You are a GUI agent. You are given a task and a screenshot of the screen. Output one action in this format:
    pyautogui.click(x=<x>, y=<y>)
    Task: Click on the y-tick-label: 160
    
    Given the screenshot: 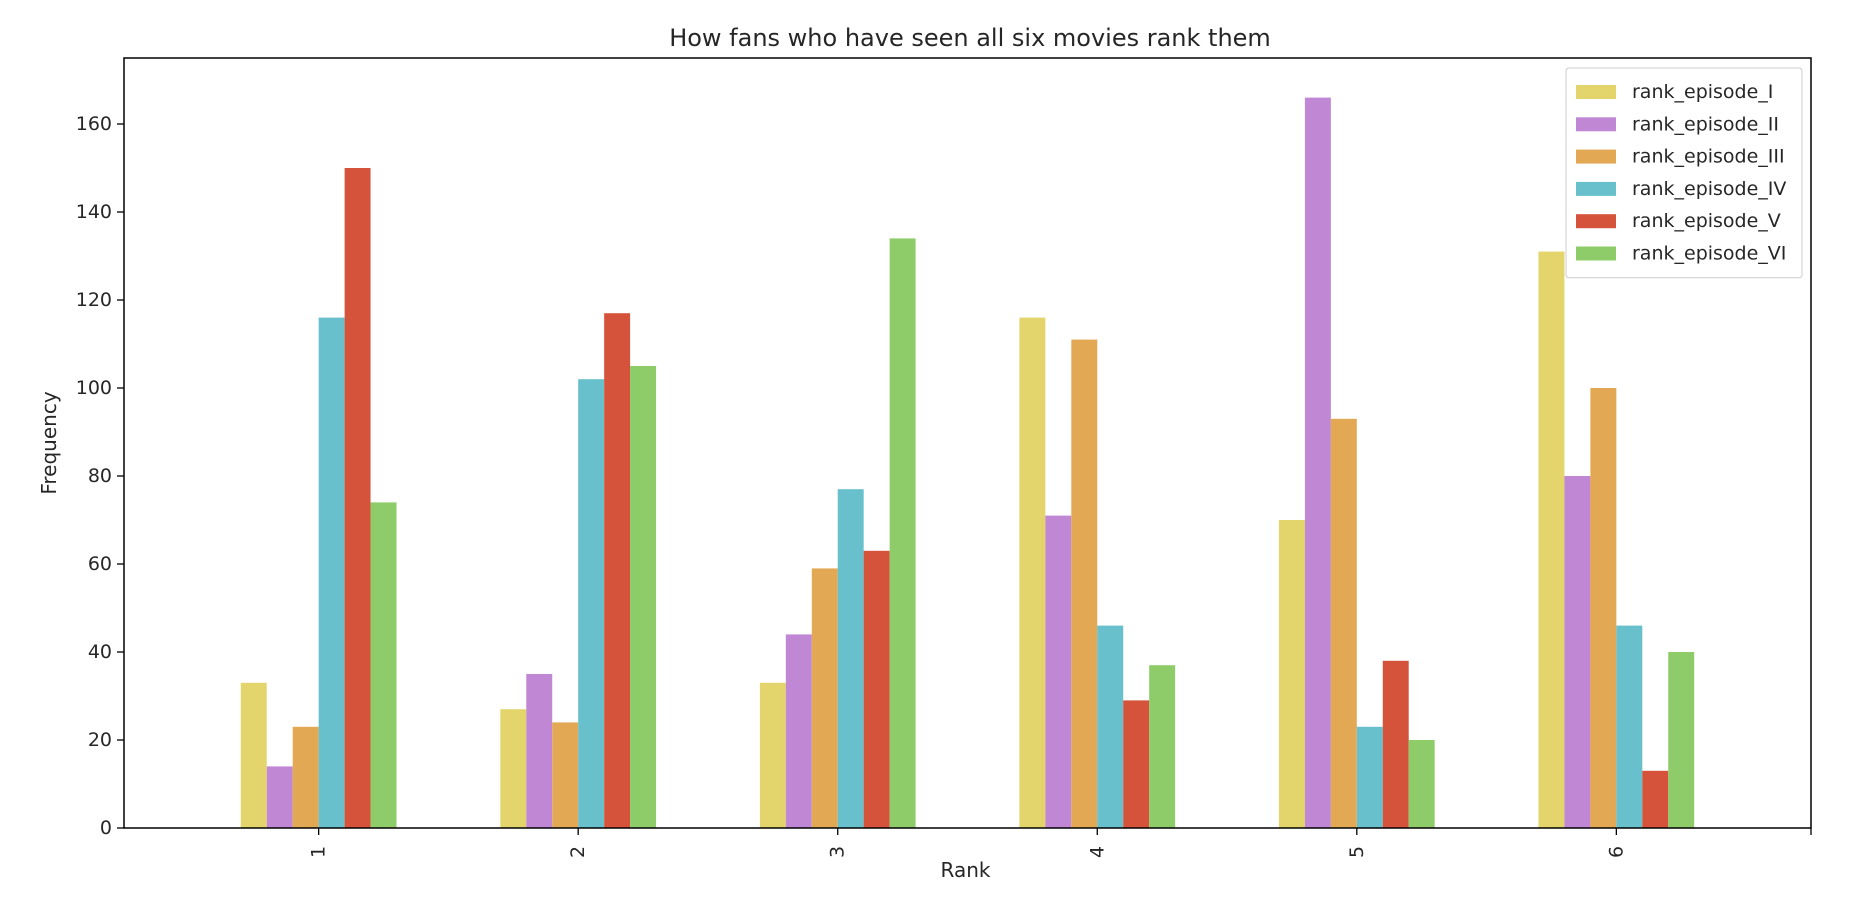 What is the action you would take?
    pyautogui.click(x=94, y=124)
    